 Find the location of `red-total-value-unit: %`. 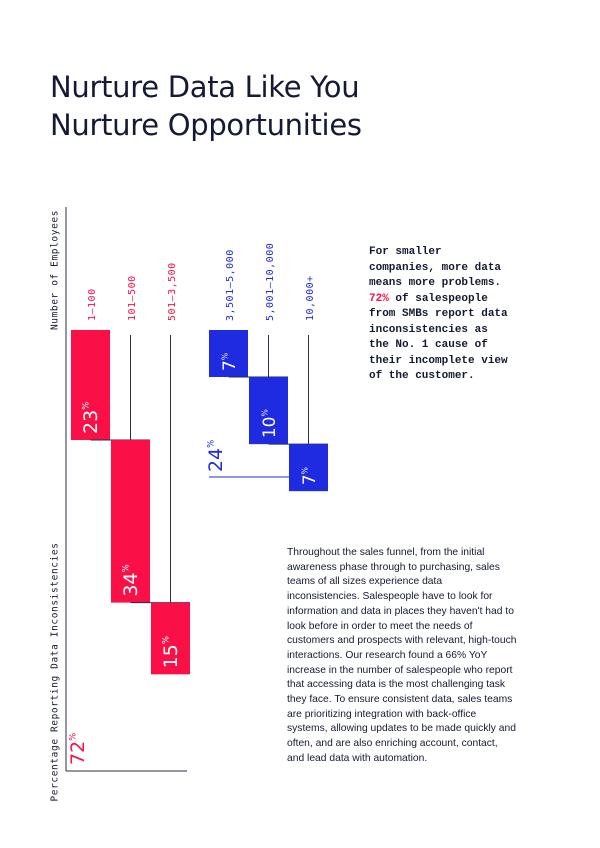

red-total-value-unit: % is located at coordinates (73, 737).